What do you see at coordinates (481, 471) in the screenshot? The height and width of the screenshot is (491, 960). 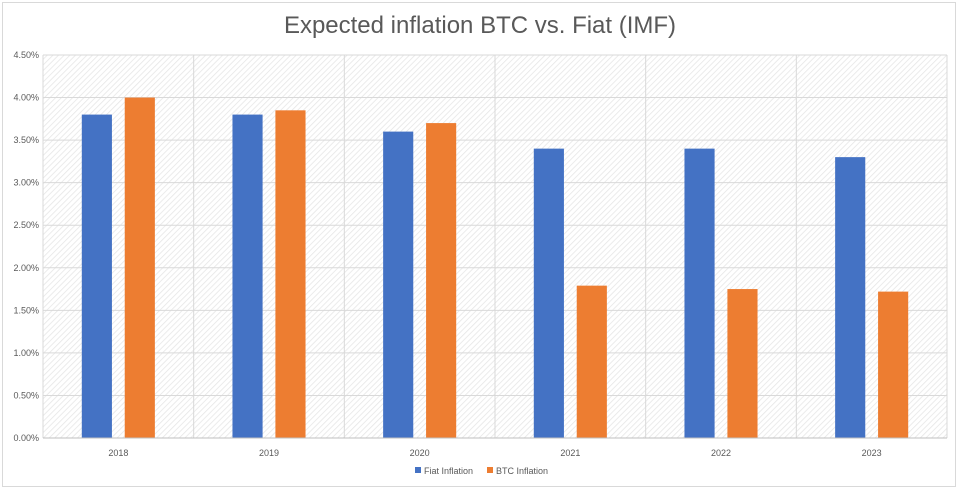 I see `legend: Fiat Inflation BTC Inflation` at bounding box center [481, 471].